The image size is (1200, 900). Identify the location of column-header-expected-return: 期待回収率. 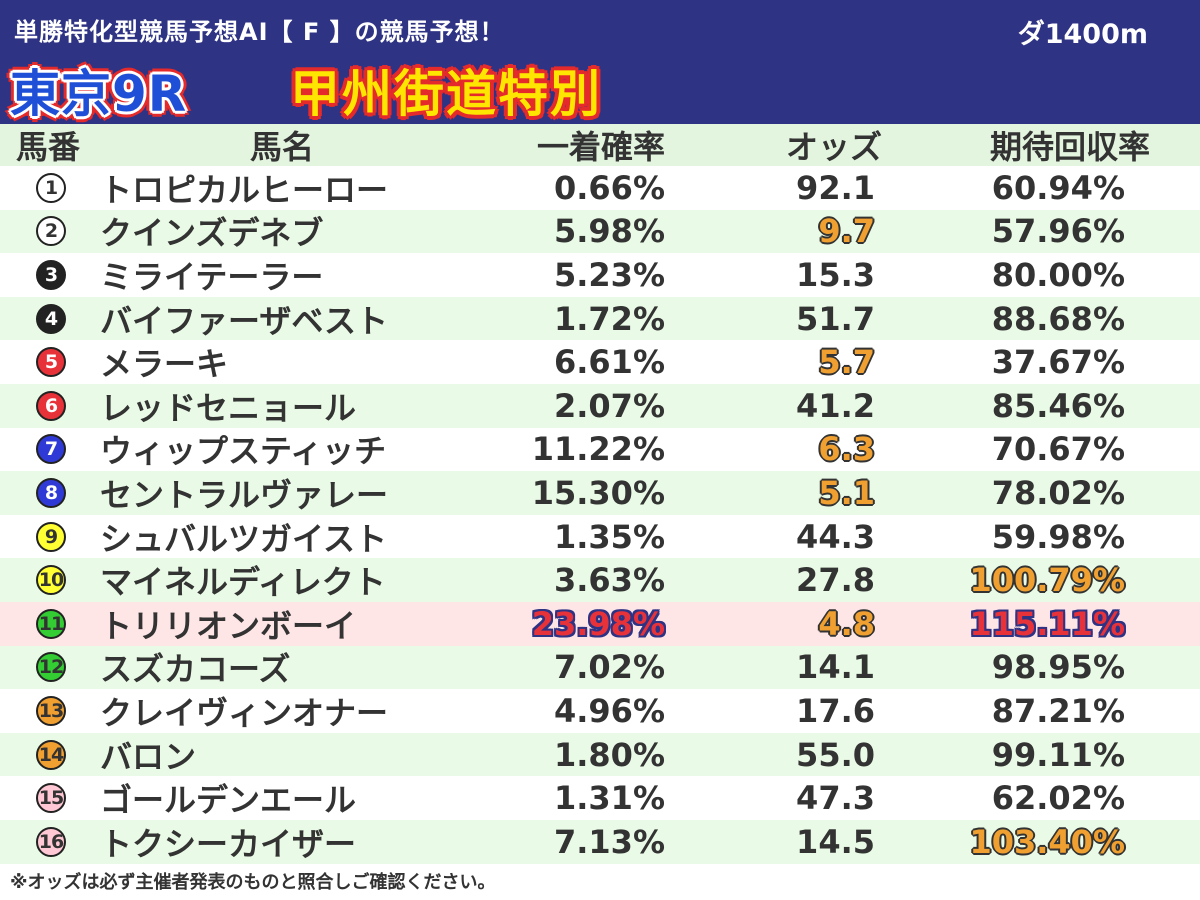
(1069, 147).